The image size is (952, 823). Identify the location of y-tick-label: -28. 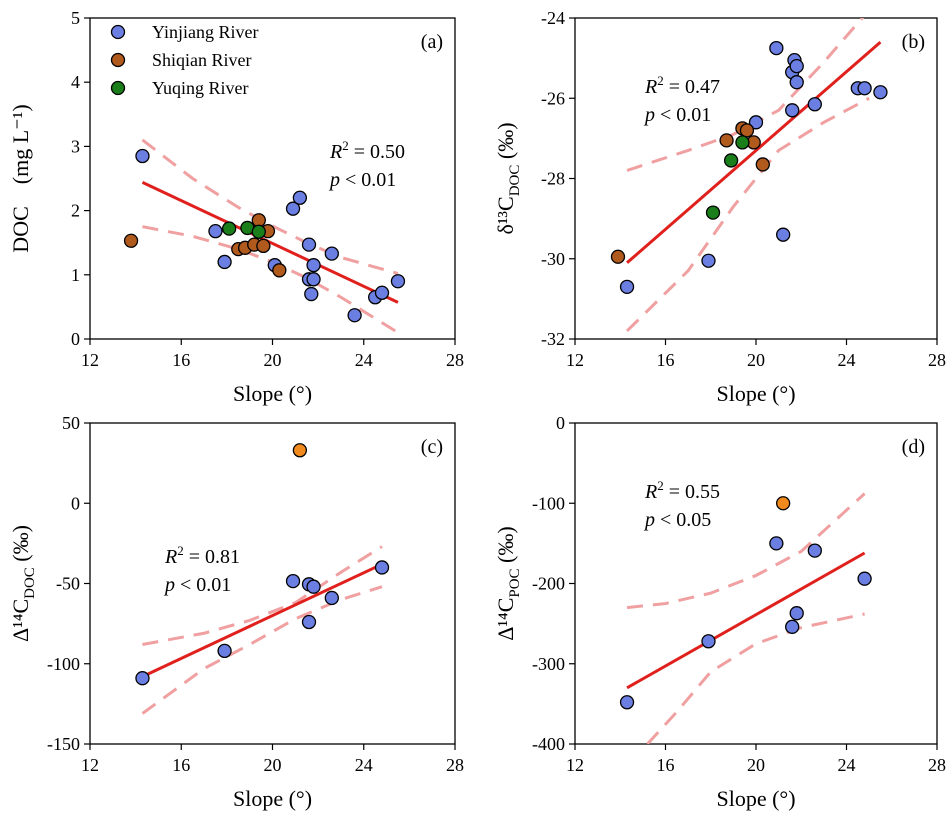
(553, 179).